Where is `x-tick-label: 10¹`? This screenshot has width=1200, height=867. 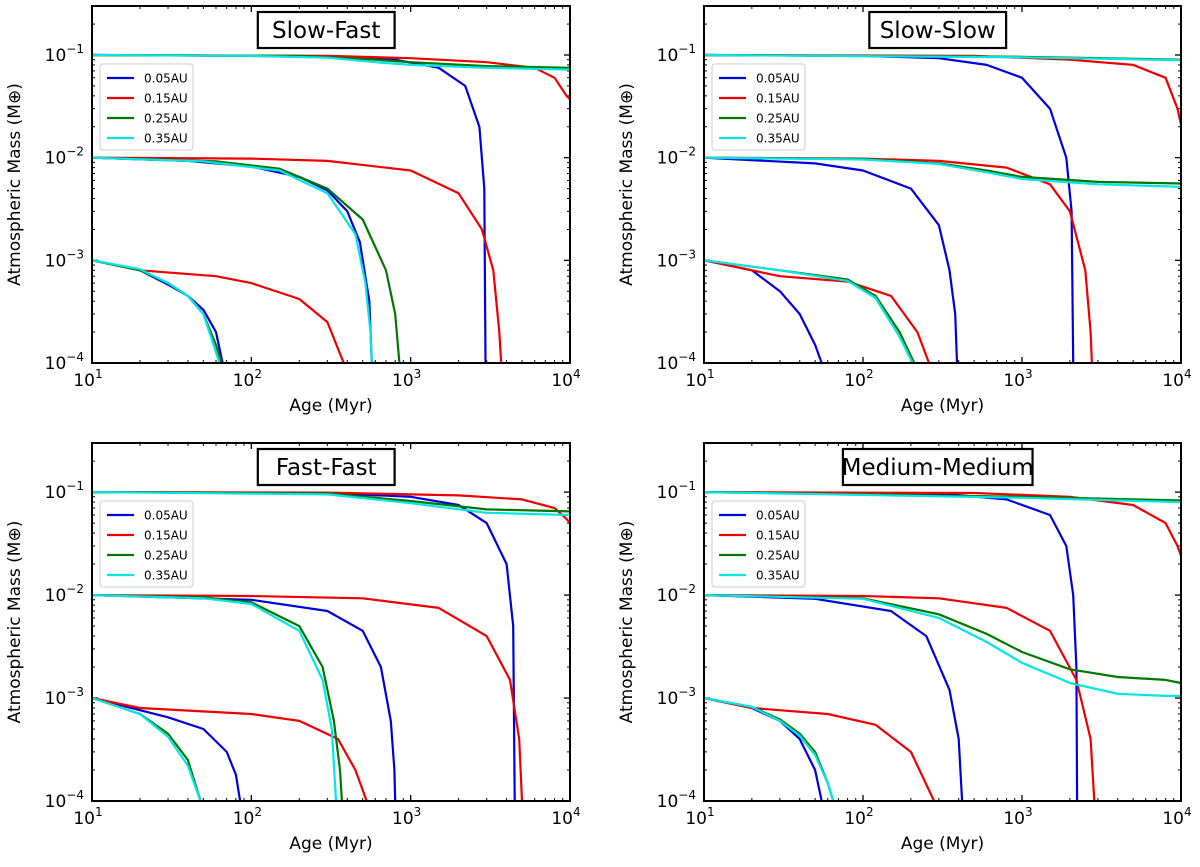 x-tick-label: 10¹ is located at coordinates (699, 379).